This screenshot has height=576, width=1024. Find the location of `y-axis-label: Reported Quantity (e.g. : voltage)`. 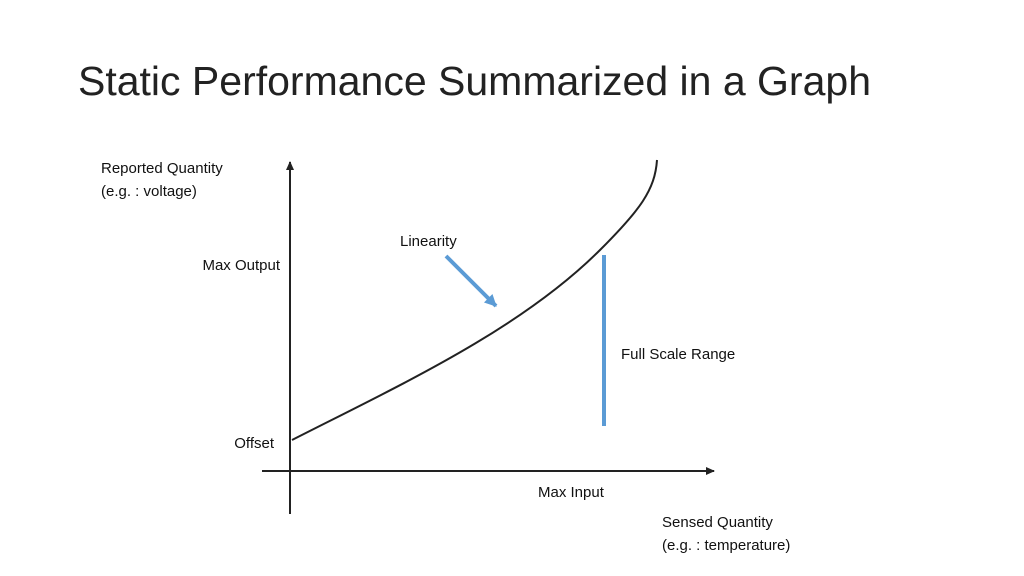

y-axis-label: Reported Quantity (e.g. : voltage) is located at coordinates (162, 180).